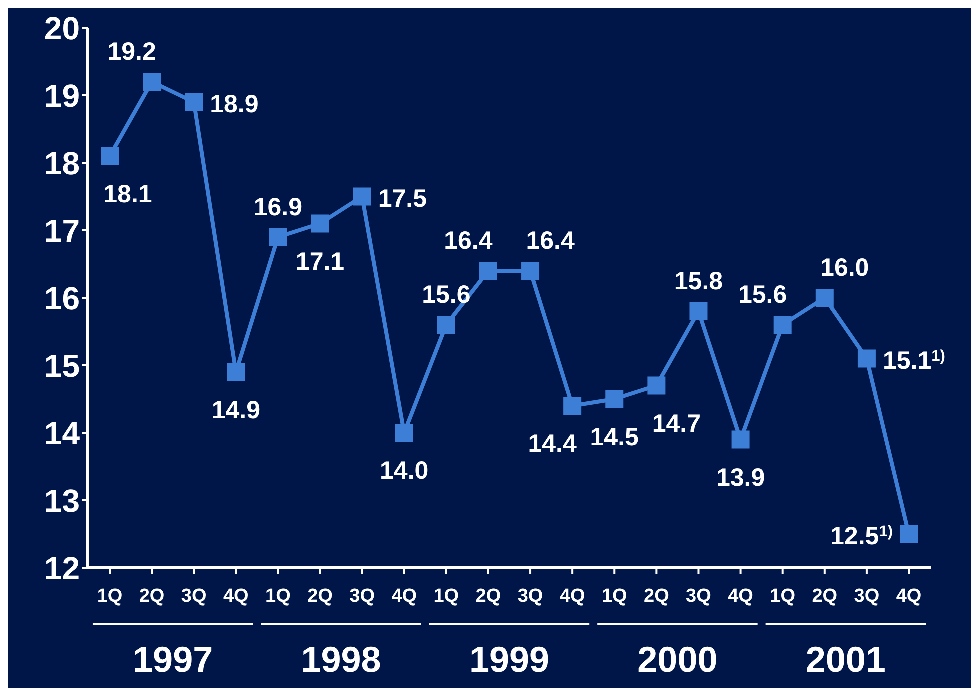 The image size is (979, 698). I want to click on data-label: 14.9, so click(236, 410).